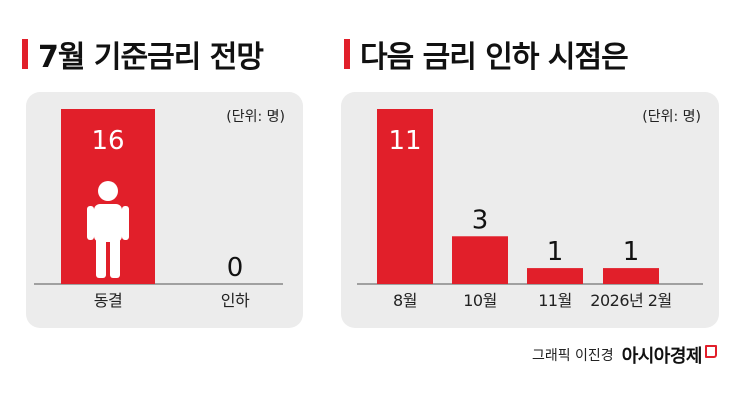 This screenshot has width=745, height=405. I want to click on category-label-1: 10월, so click(480, 300).